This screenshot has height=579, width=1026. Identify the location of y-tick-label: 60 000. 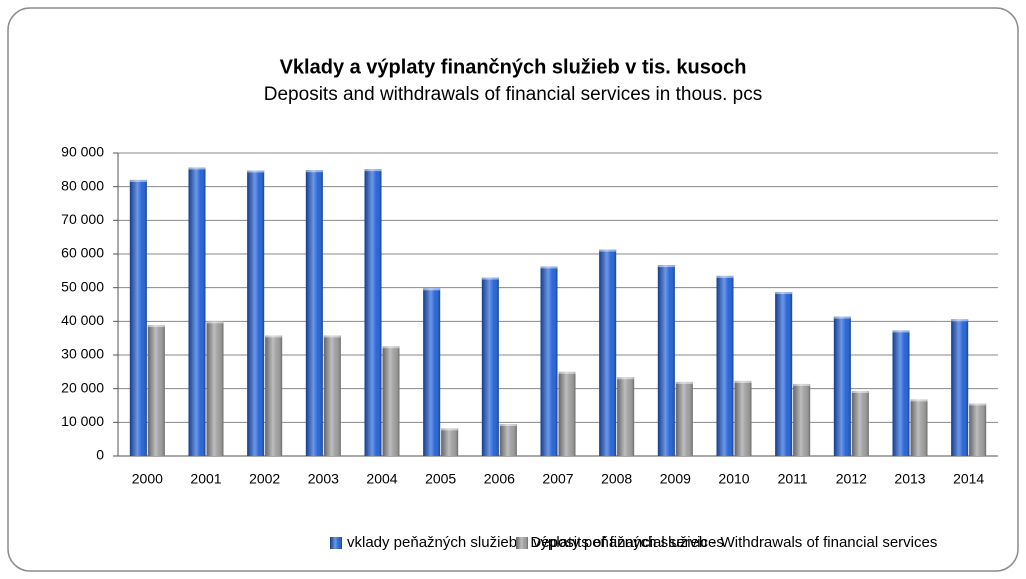
(82, 253).